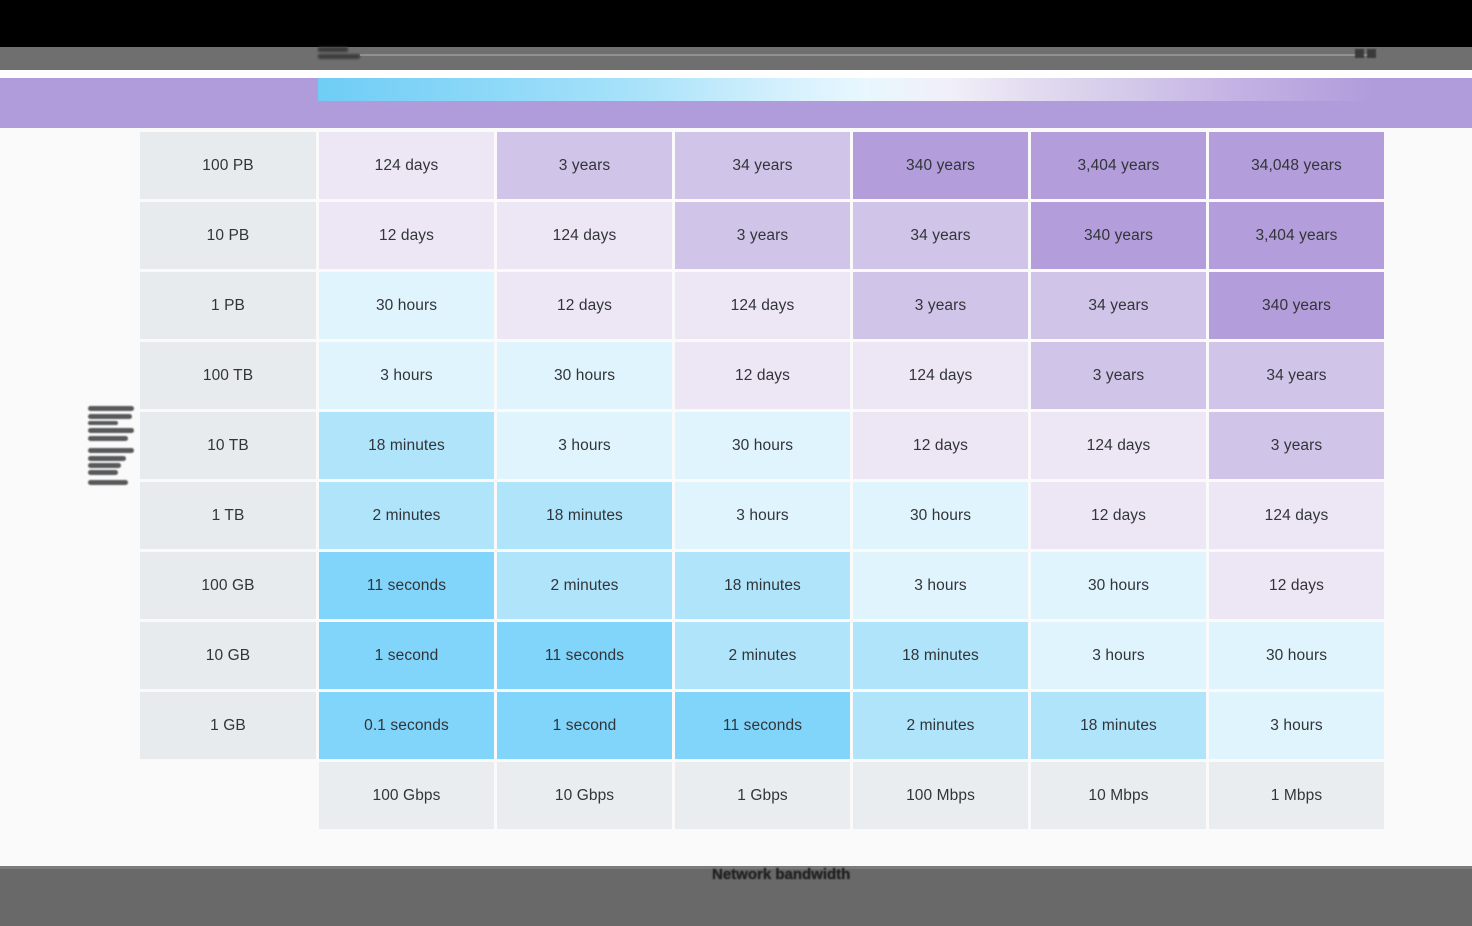  I want to click on cell-1-gb-10-gbps: 1 second, so click(584, 725).